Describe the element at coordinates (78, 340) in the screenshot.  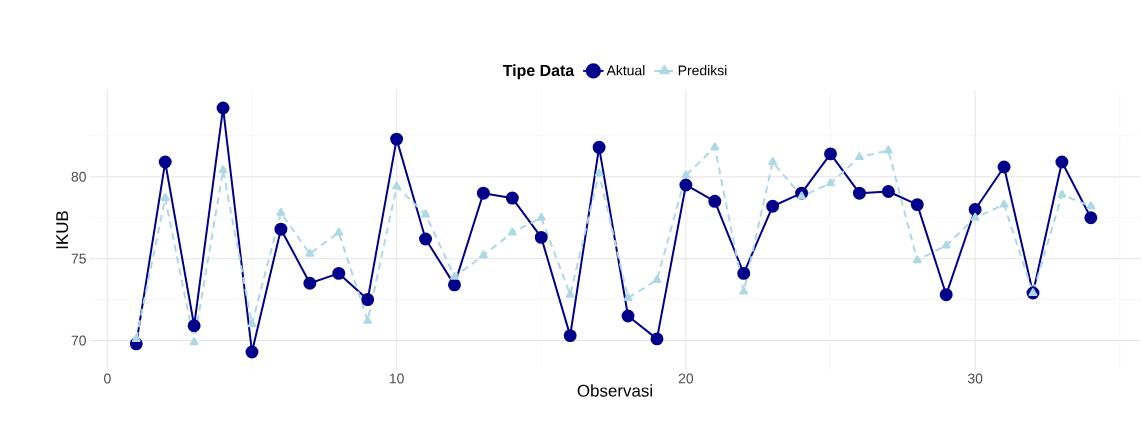
I see `y-tick-label: 70` at that location.